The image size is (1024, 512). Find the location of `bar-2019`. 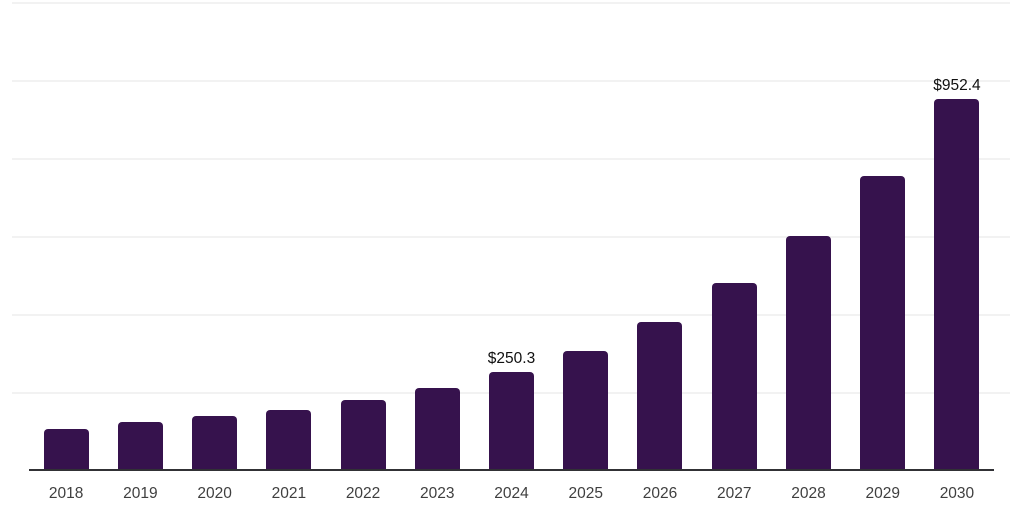

bar-2019 is located at coordinates (140, 446).